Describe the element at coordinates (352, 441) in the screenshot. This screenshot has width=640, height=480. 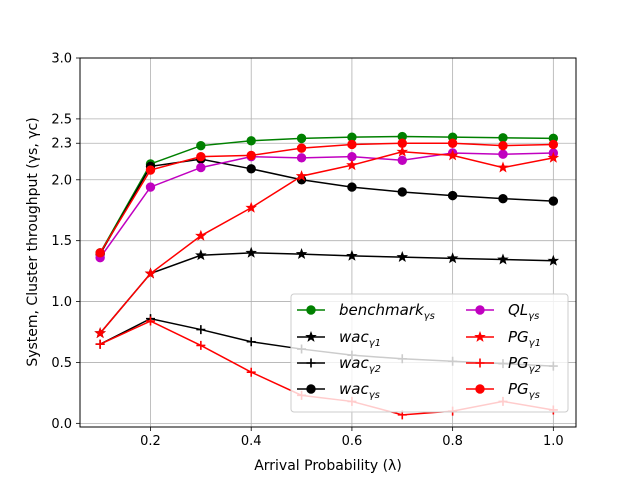
I see `x-tick-label: 0.6` at that location.